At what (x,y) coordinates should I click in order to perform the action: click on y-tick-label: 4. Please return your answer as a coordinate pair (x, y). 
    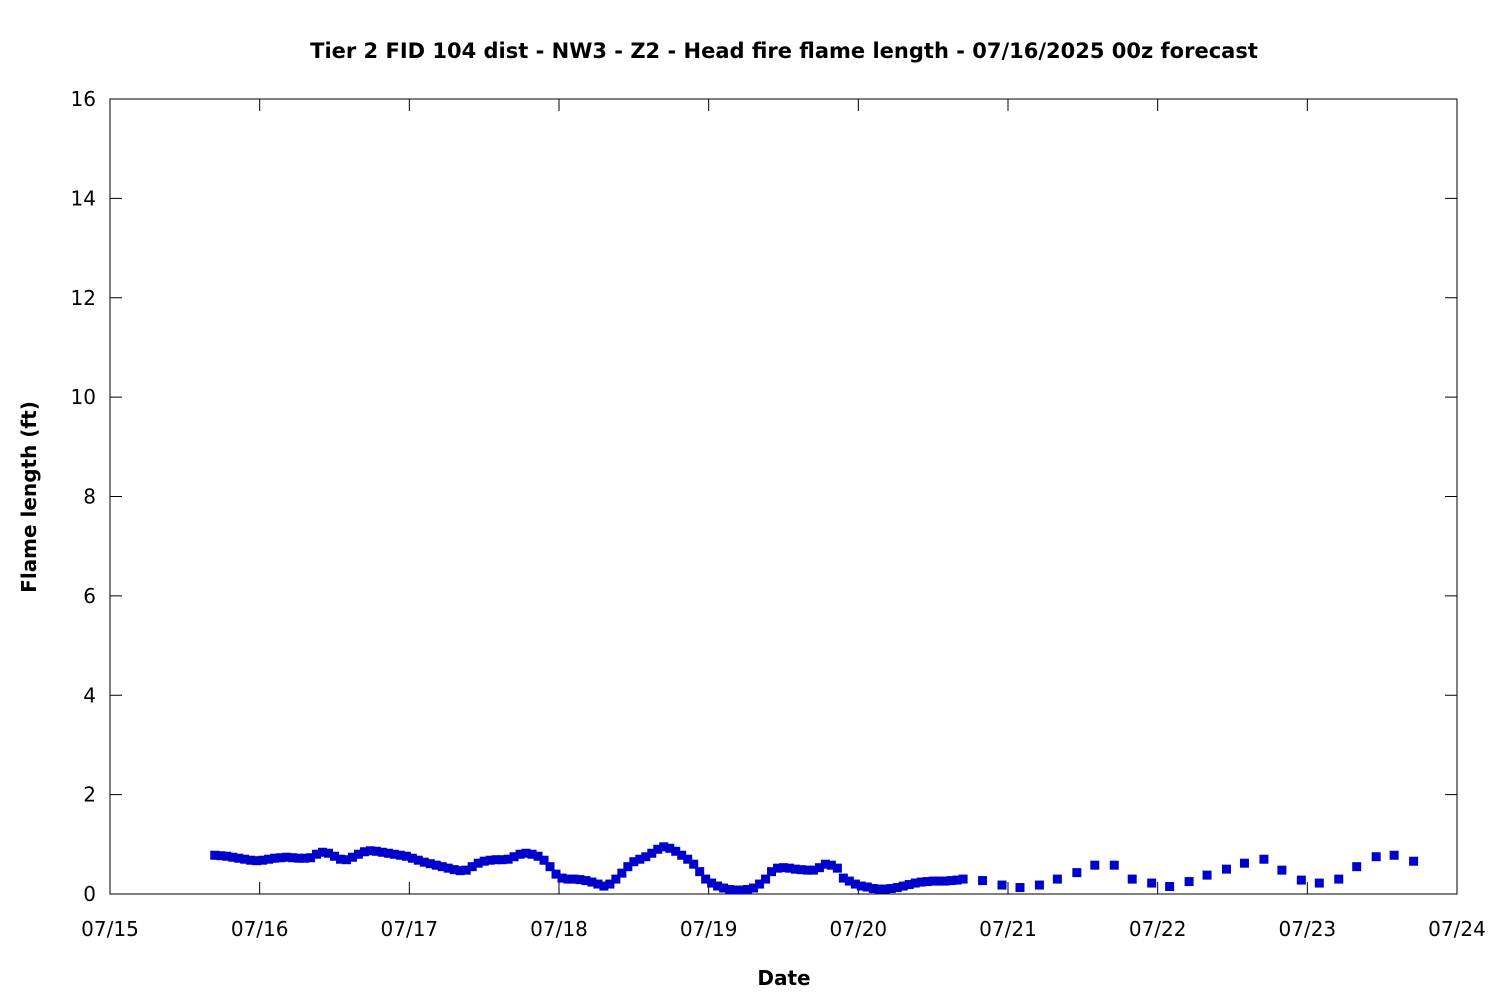
    Looking at the image, I should click on (89, 695).